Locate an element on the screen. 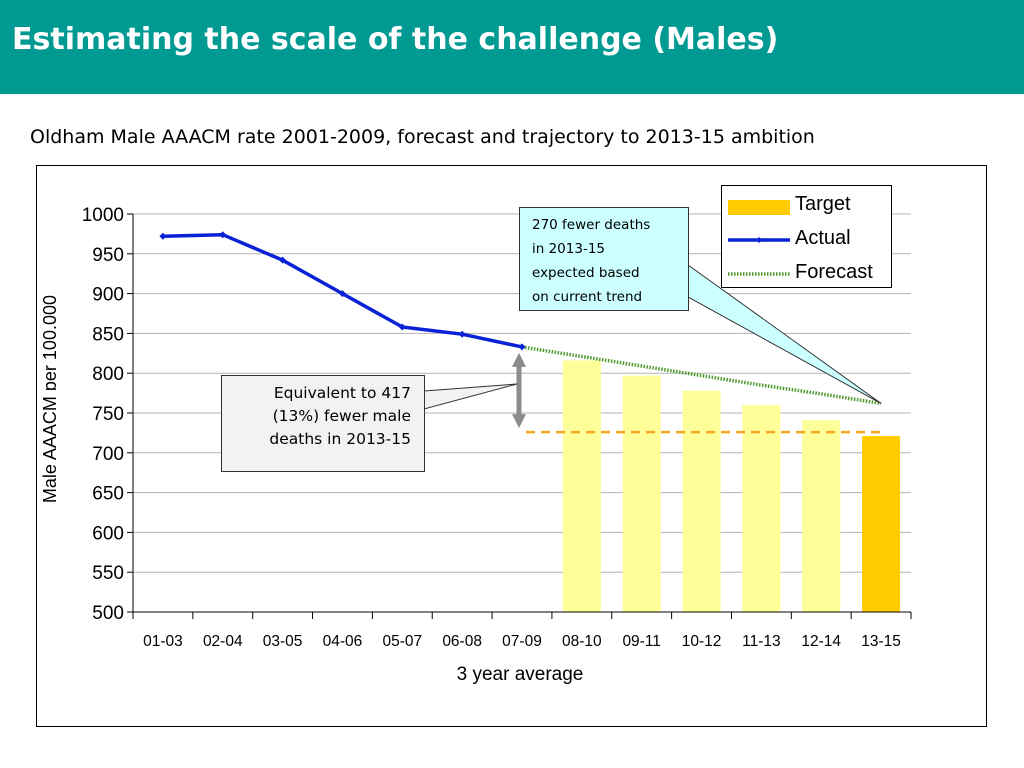 The width and height of the screenshot is (1024, 768). y-tick-label: 700 is located at coordinates (108, 454).